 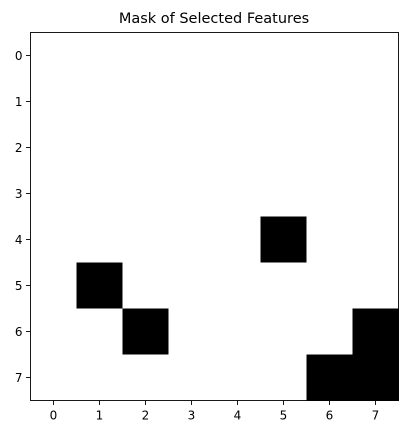 I want to click on x-tick-label-3: 3, so click(x=192, y=416).